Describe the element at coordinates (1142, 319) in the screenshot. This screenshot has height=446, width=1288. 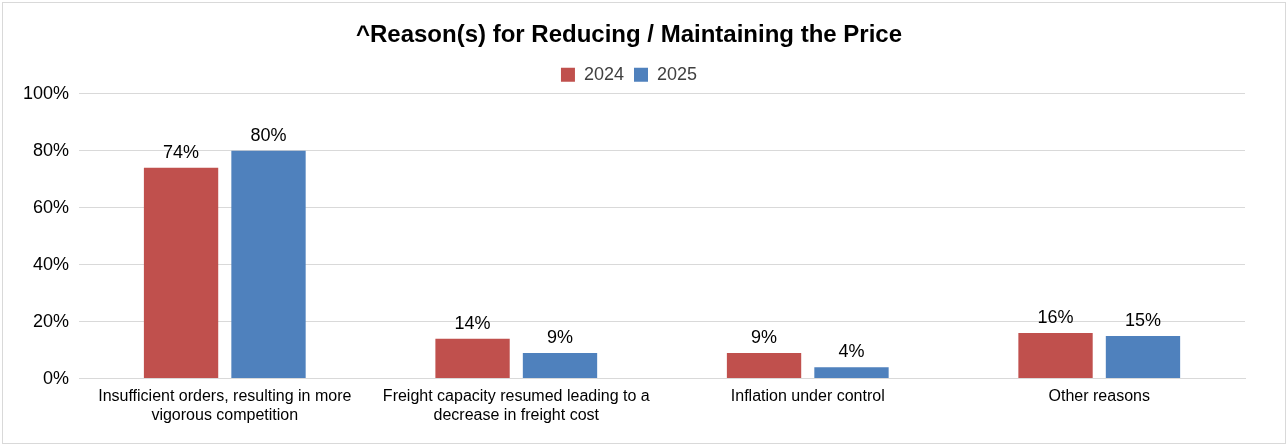
I see `data-label: 15%` at that location.